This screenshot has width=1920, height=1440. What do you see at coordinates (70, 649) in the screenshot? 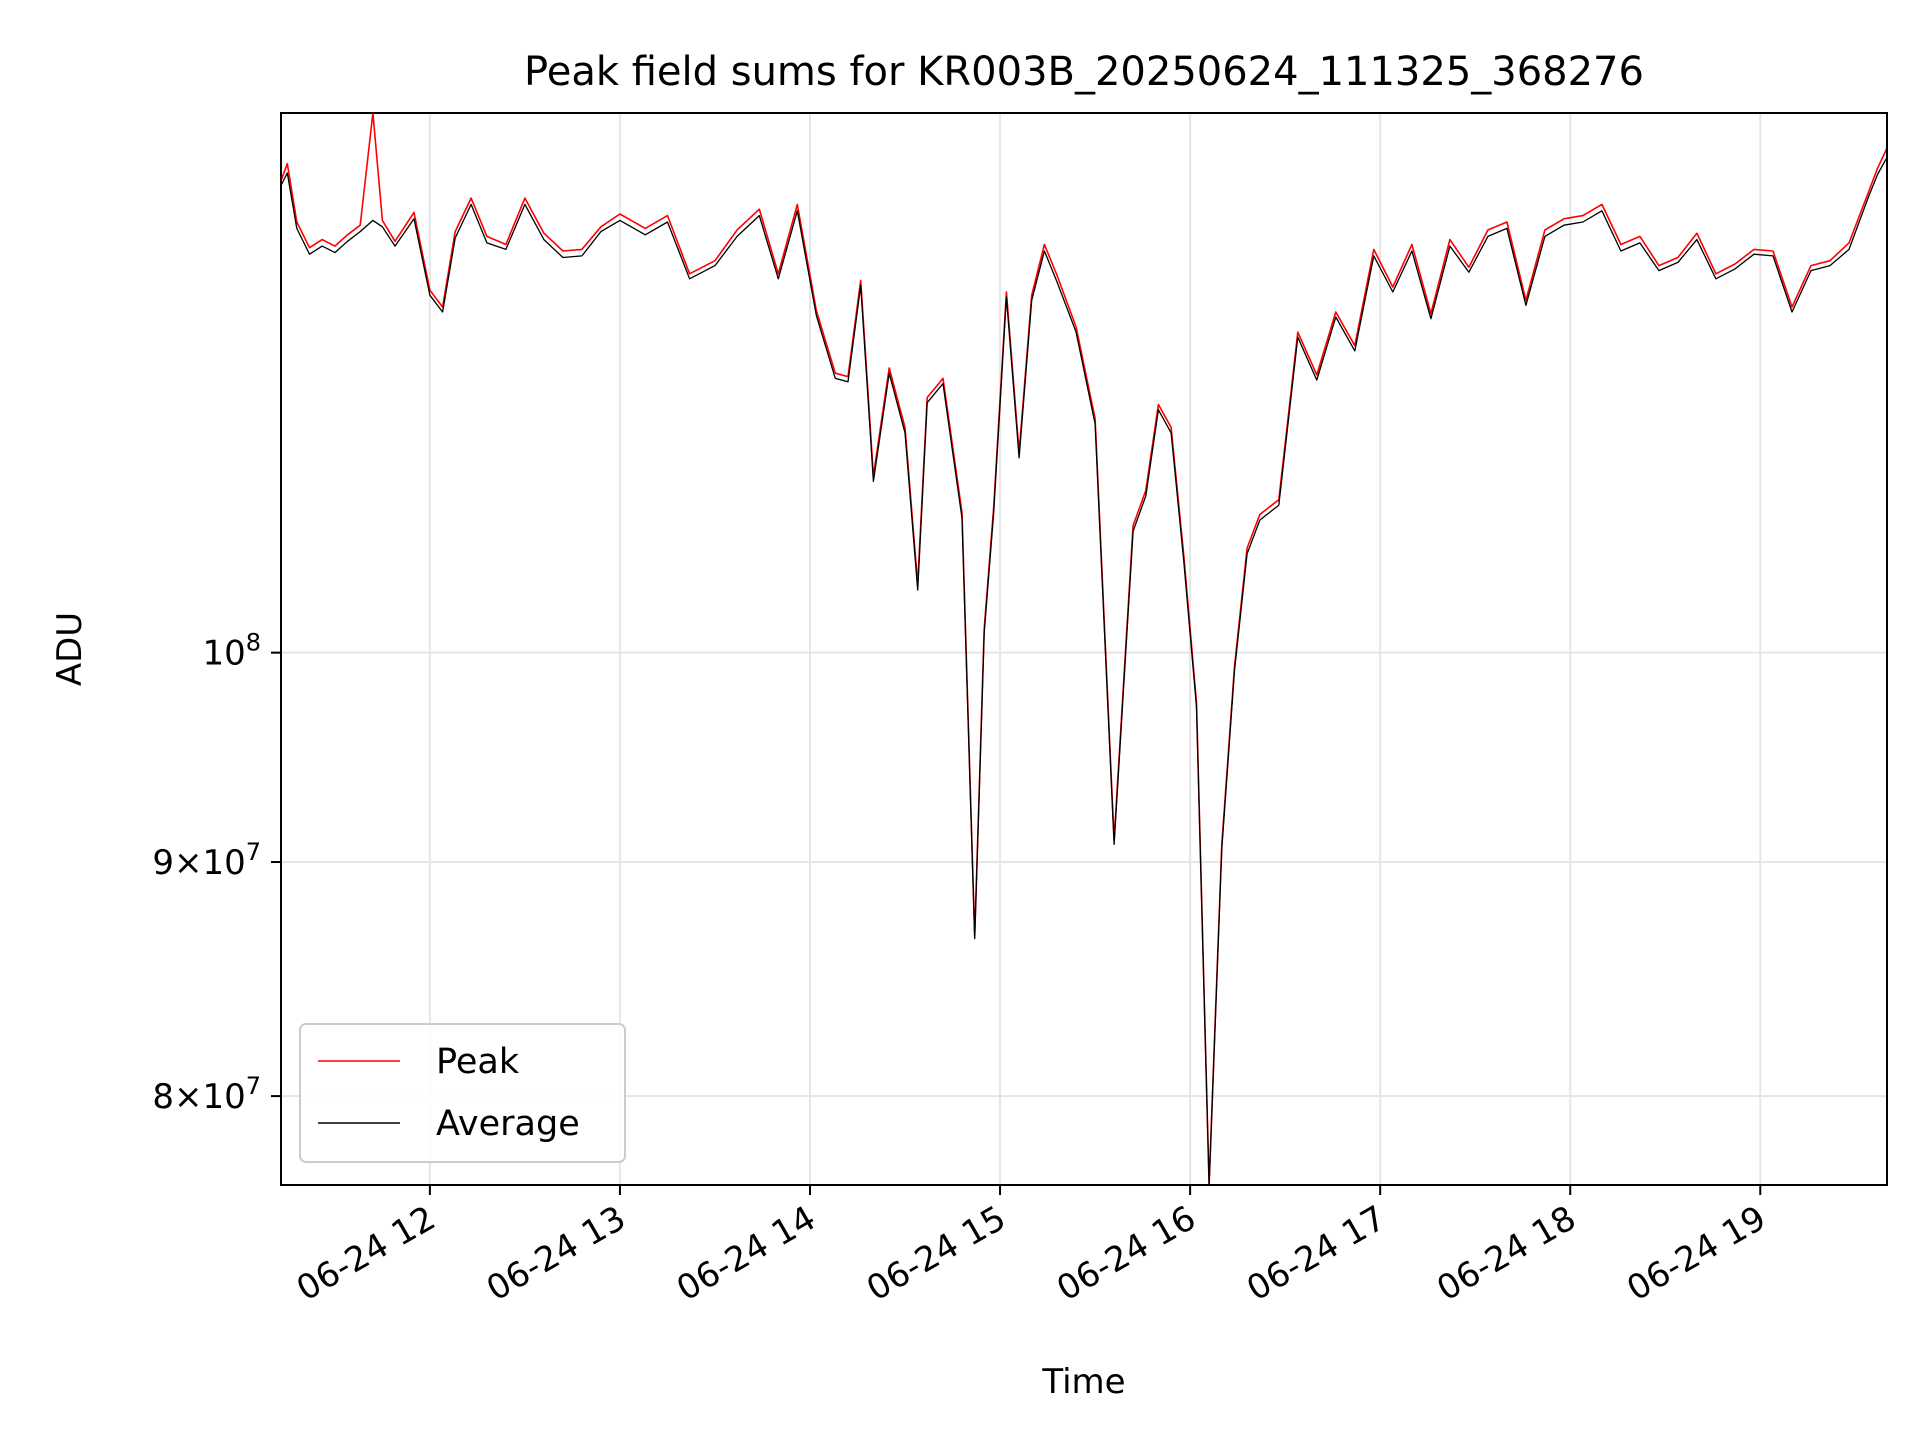
I see `y-axis-label: ADU` at bounding box center [70, 649].